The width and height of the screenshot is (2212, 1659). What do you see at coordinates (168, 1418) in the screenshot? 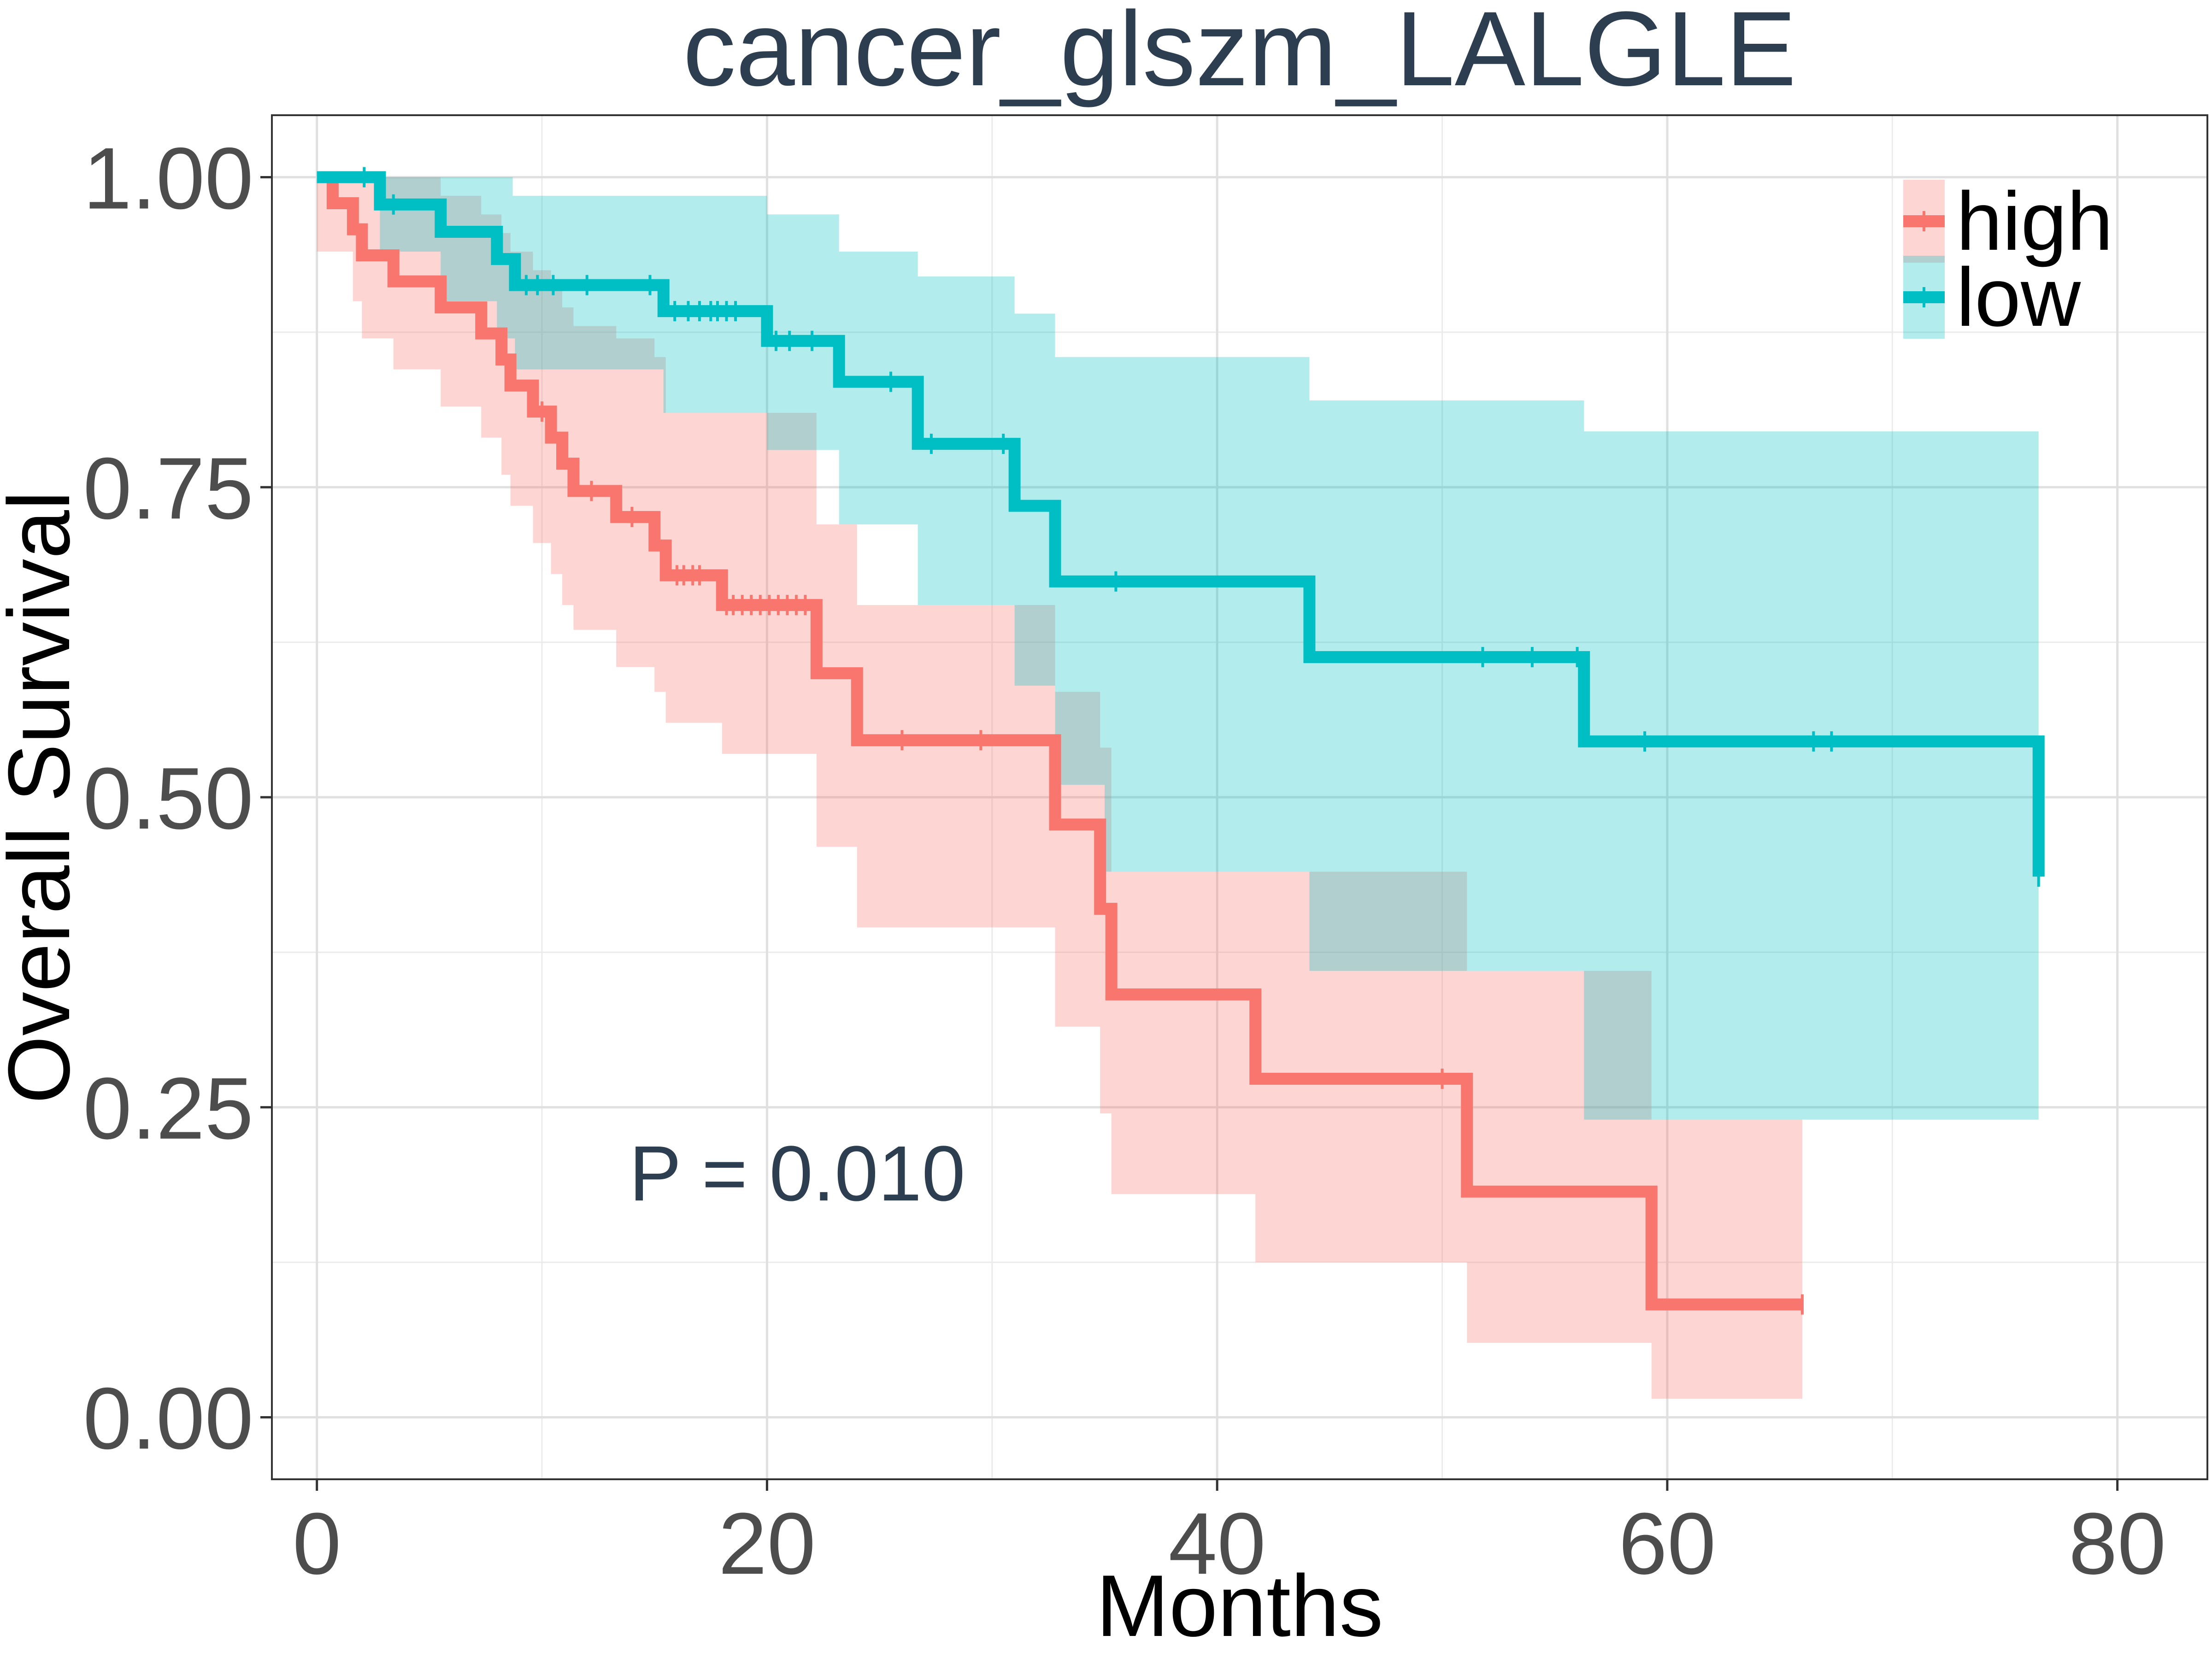
I see `y-tick-label: 0.00` at bounding box center [168, 1418].